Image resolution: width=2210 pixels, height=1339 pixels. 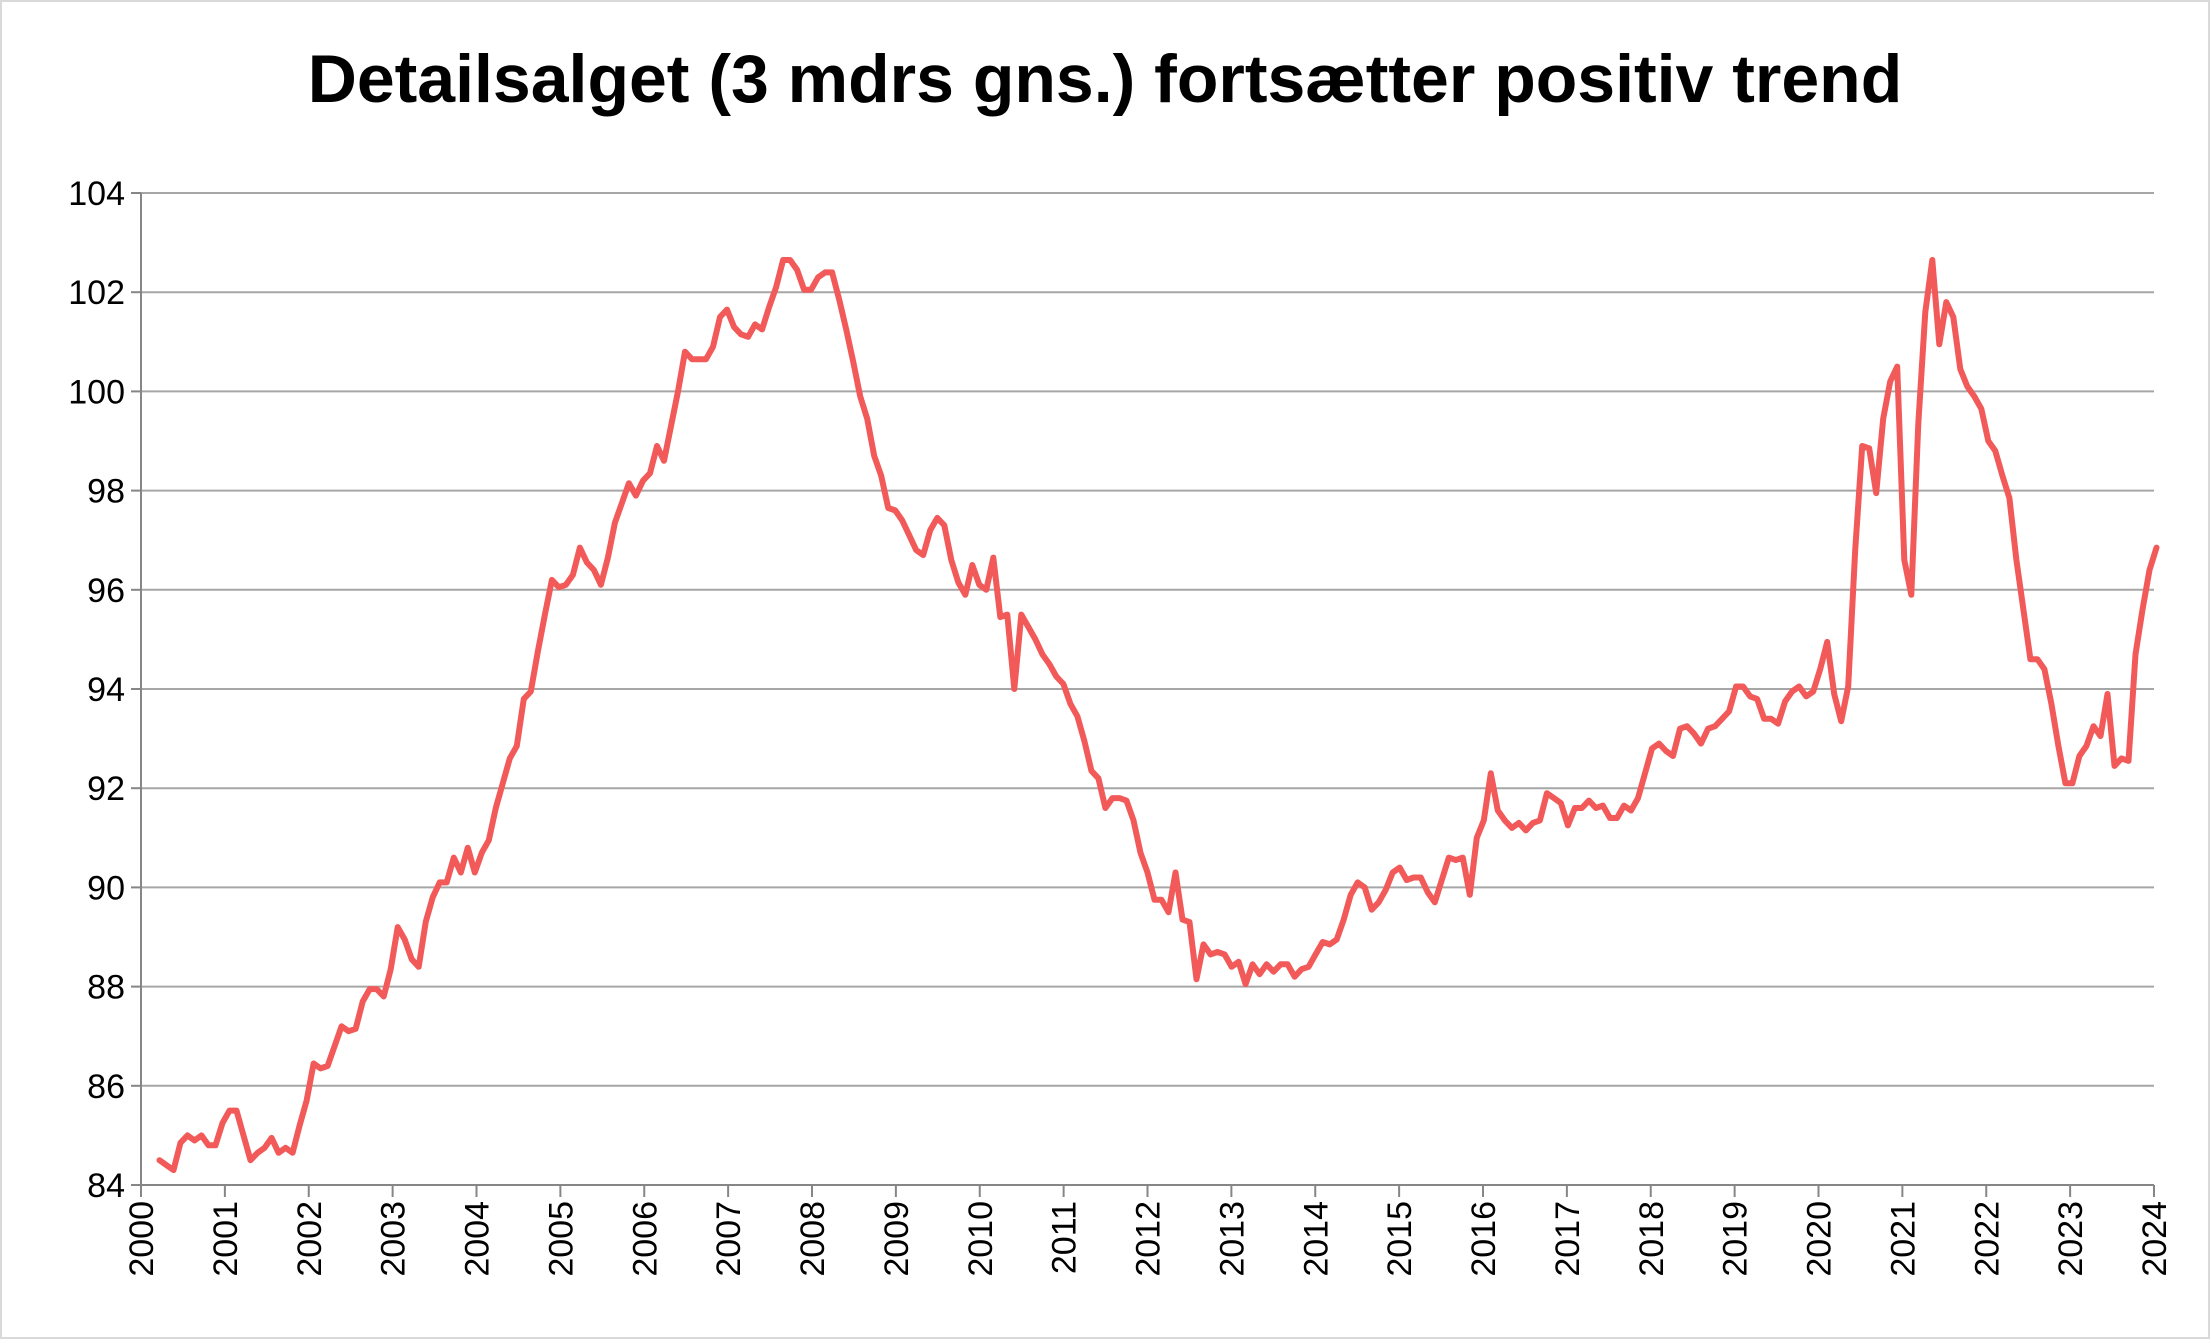 What do you see at coordinates (1568, 1239) in the screenshot?
I see `x-tick-label: 2017` at bounding box center [1568, 1239].